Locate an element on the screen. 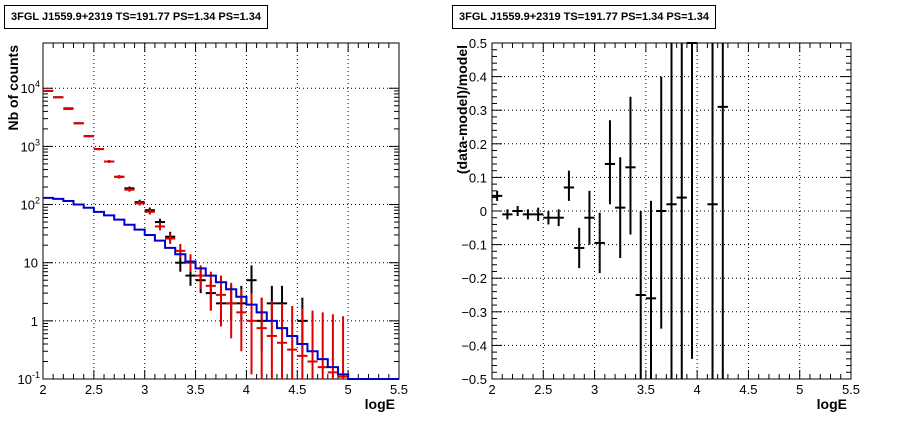 The width and height of the screenshot is (898, 421). y-tick-label: −0.1 is located at coordinates (474, 245).